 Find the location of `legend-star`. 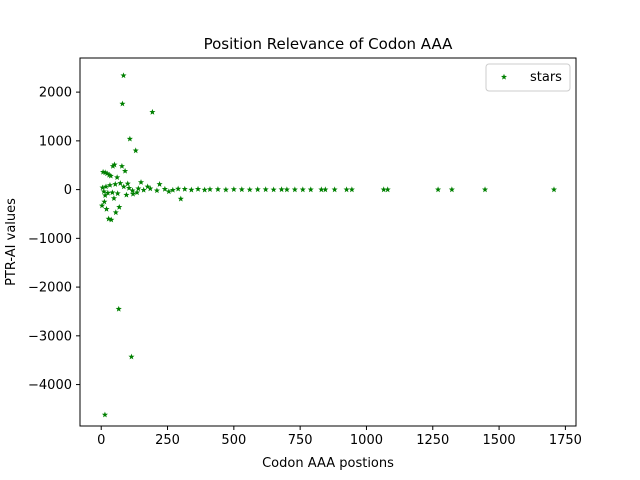

legend-star is located at coordinates (504, 76).